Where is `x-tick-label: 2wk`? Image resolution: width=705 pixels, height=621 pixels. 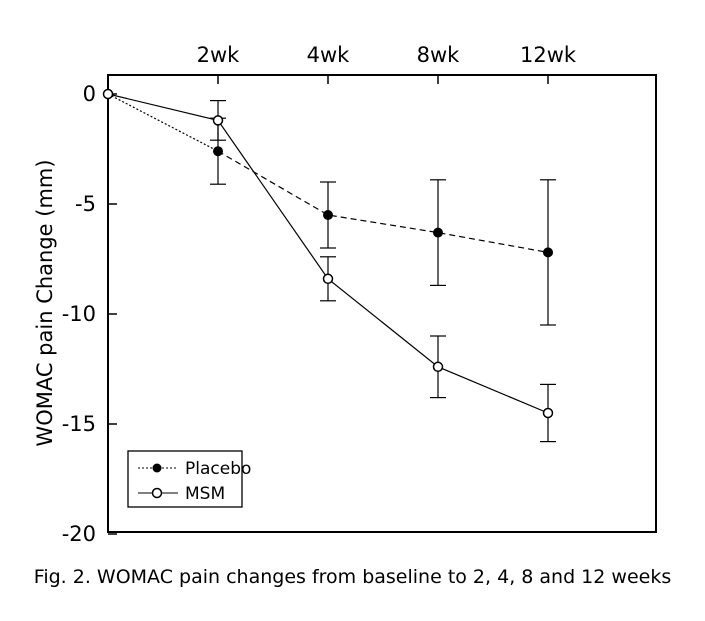 x-tick-label: 2wk is located at coordinates (219, 55).